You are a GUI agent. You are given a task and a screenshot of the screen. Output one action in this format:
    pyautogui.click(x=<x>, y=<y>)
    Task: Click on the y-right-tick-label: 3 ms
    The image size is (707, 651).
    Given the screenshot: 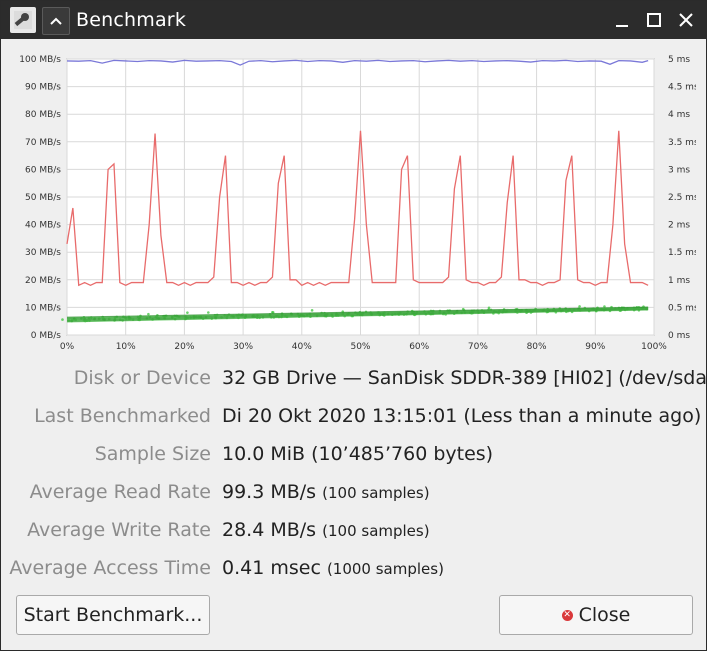 What is the action you would take?
    pyautogui.click(x=679, y=170)
    